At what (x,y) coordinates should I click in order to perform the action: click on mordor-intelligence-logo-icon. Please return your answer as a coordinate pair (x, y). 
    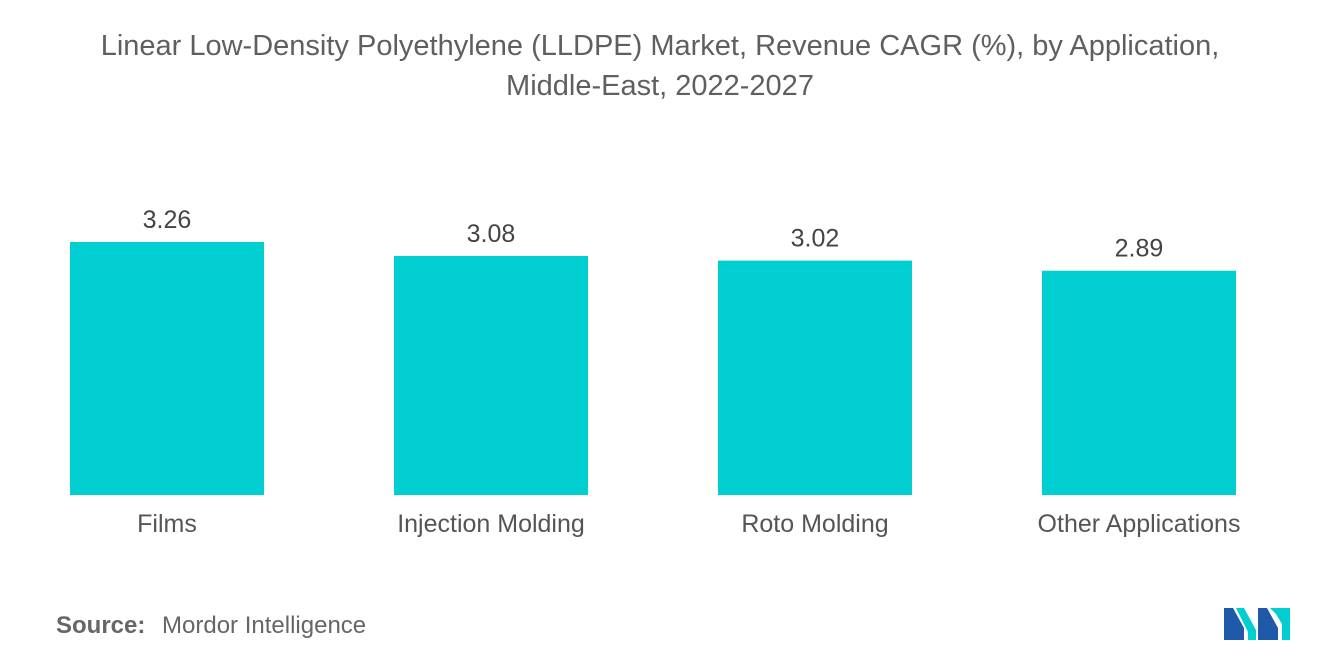
    Looking at the image, I should click on (1257, 624).